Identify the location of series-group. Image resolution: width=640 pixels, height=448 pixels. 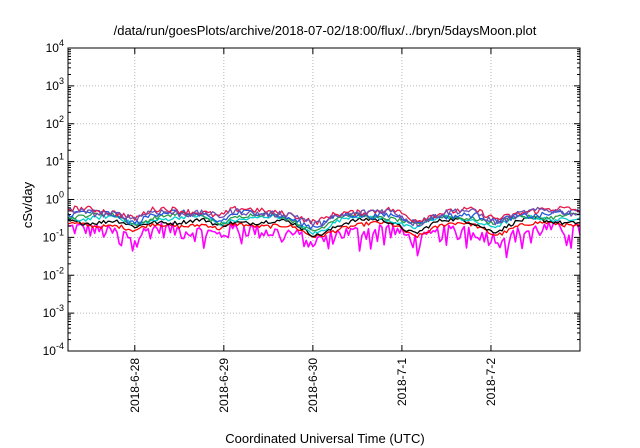
(324, 232).